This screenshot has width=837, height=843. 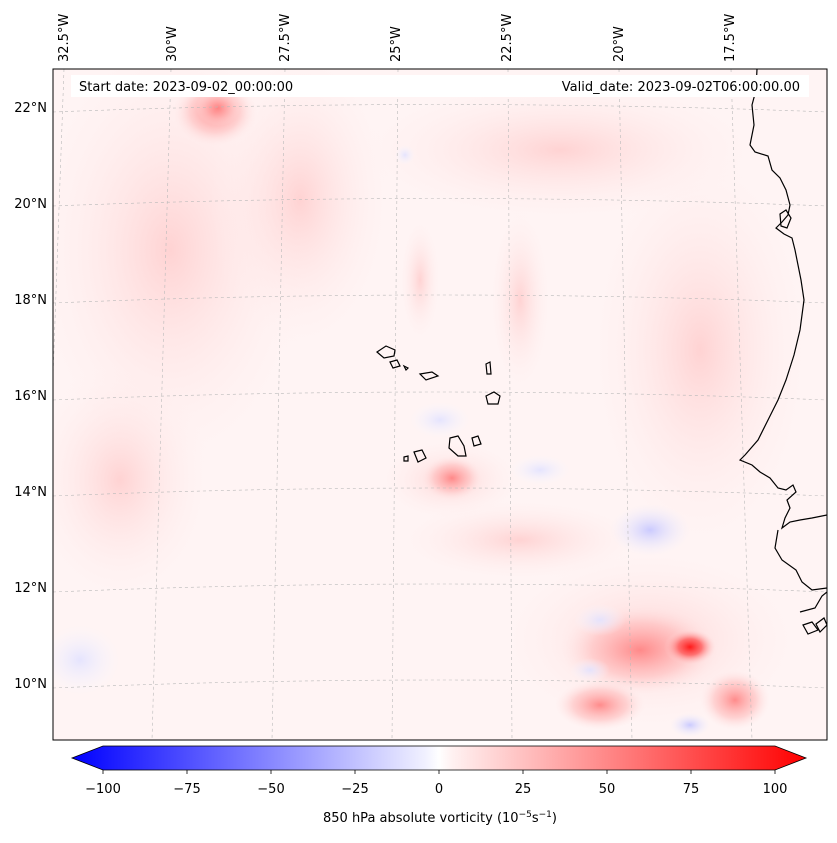 What do you see at coordinates (270, 789) in the screenshot?
I see `colorbar-tick-label: −50` at bounding box center [270, 789].